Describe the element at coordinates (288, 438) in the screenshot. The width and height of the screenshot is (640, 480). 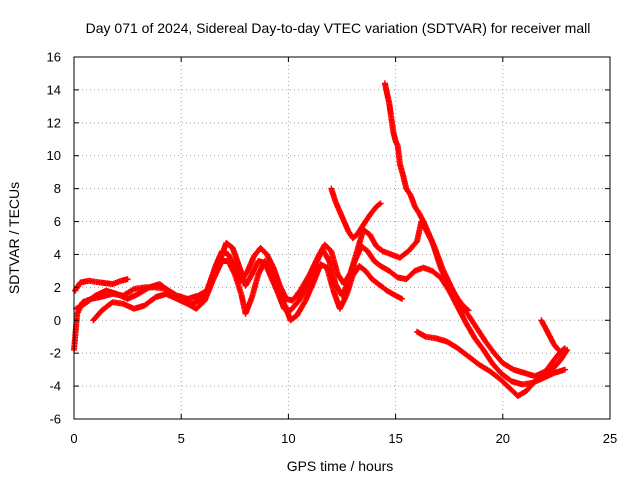
I see `x-tick-label: 10` at that location.